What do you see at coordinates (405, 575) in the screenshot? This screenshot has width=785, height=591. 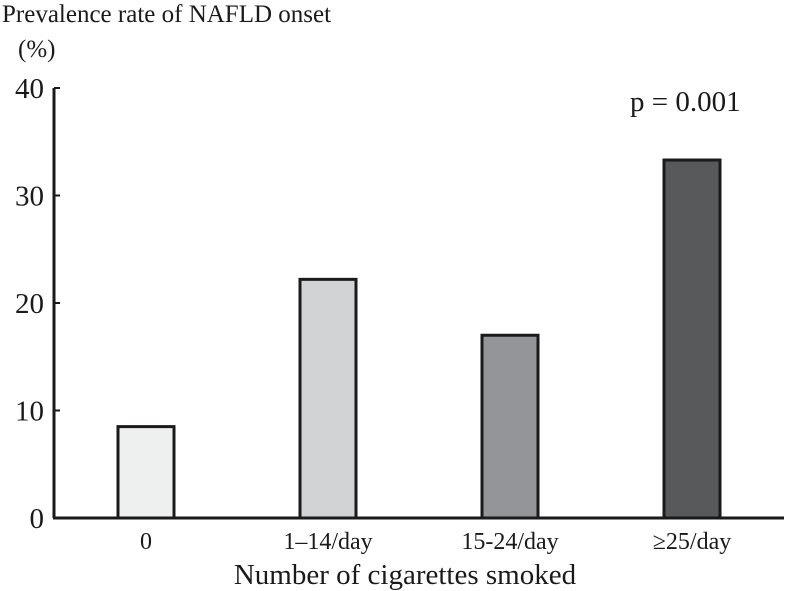 I see `x-axis-title: Number of cigarettes smoked` at bounding box center [405, 575].